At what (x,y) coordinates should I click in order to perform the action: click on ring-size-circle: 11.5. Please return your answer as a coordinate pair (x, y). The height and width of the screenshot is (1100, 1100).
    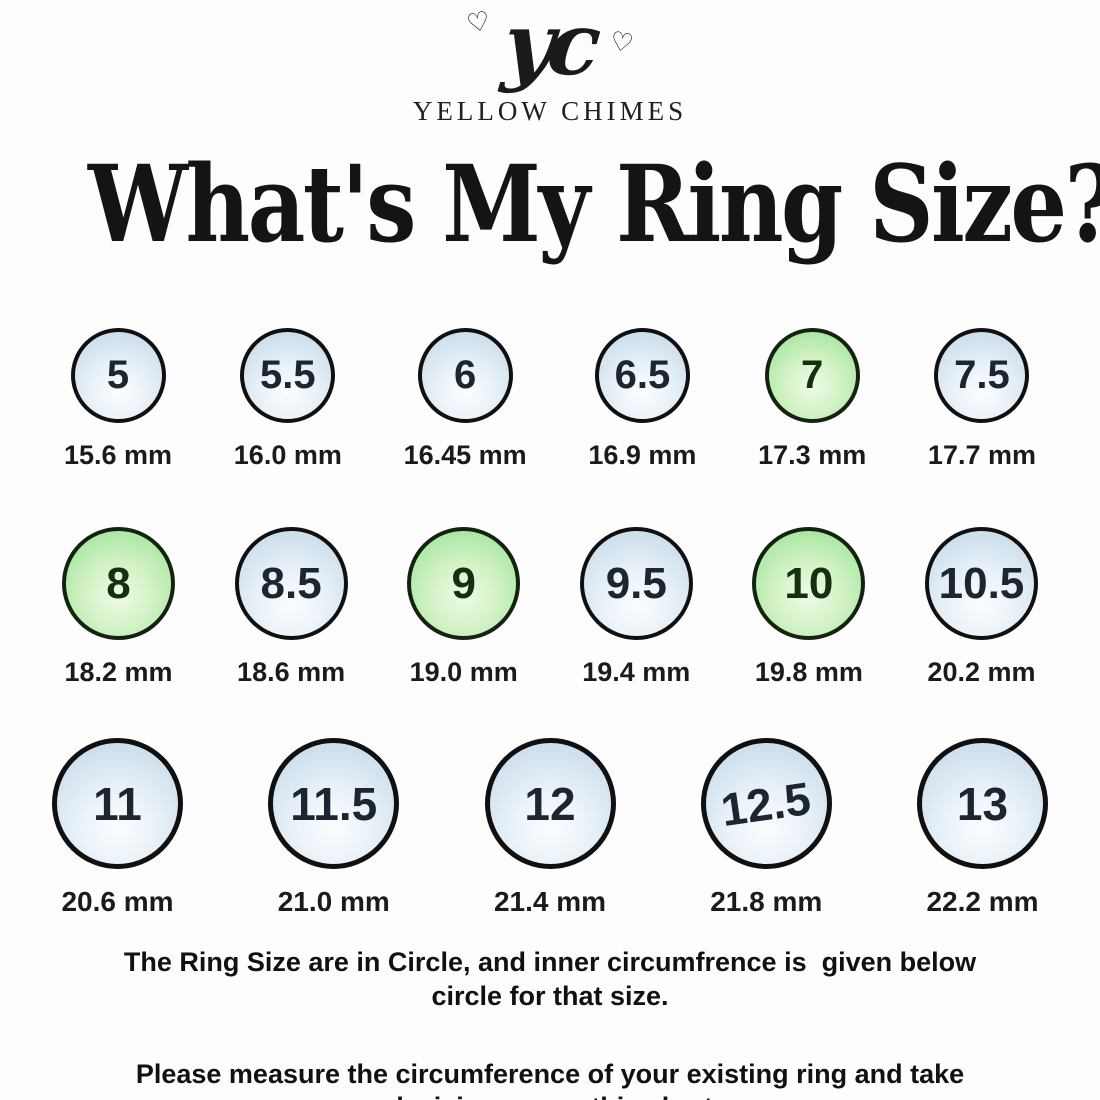
    Looking at the image, I should click on (334, 803).